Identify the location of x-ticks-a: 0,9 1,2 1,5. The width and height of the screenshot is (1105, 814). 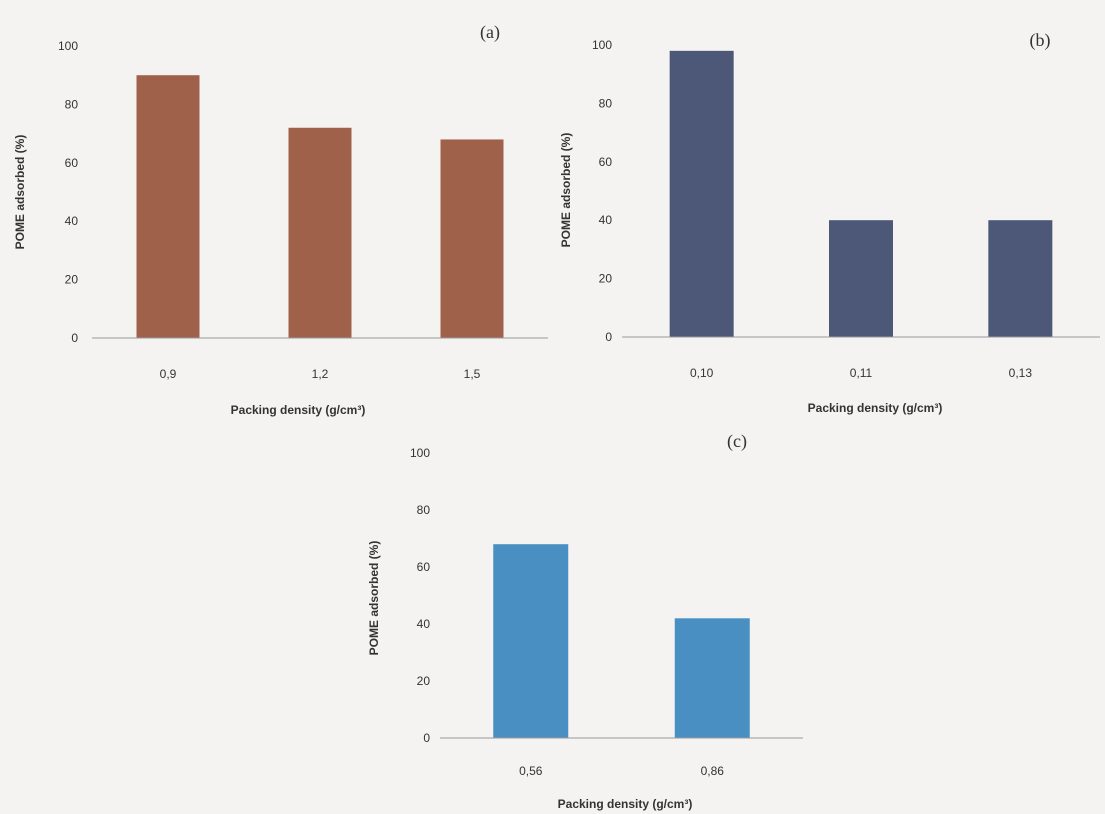
(320, 374).